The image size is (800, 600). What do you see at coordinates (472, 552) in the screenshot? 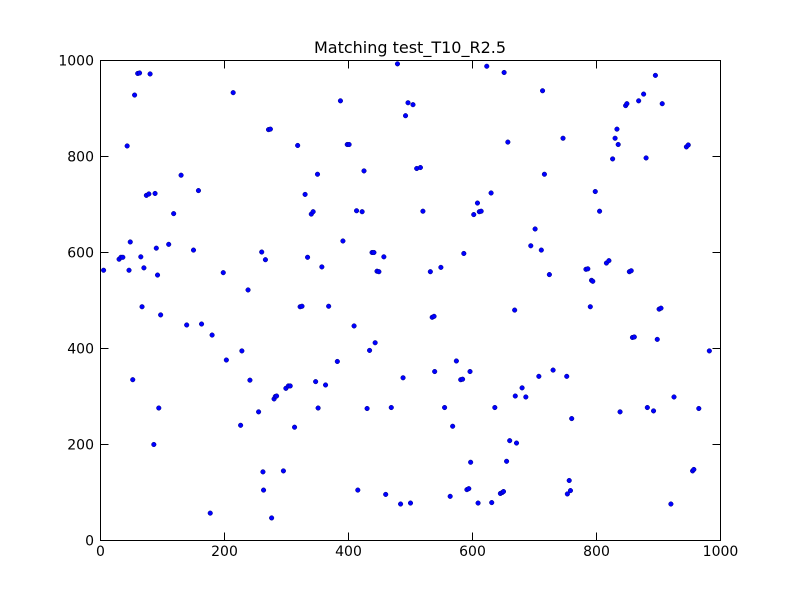
I see `x-tick-label: 600` at bounding box center [472, 552].